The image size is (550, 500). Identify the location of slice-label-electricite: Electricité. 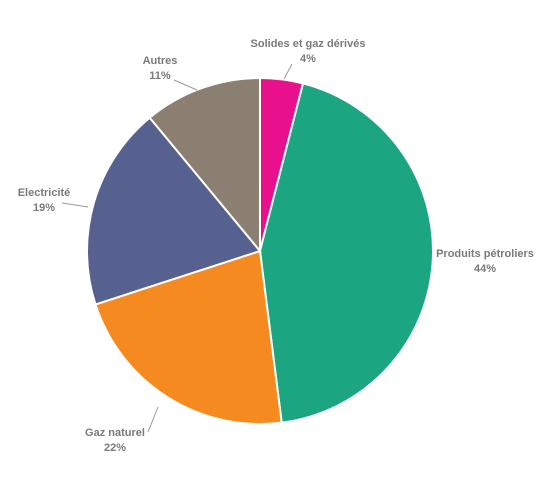
(44, 193).